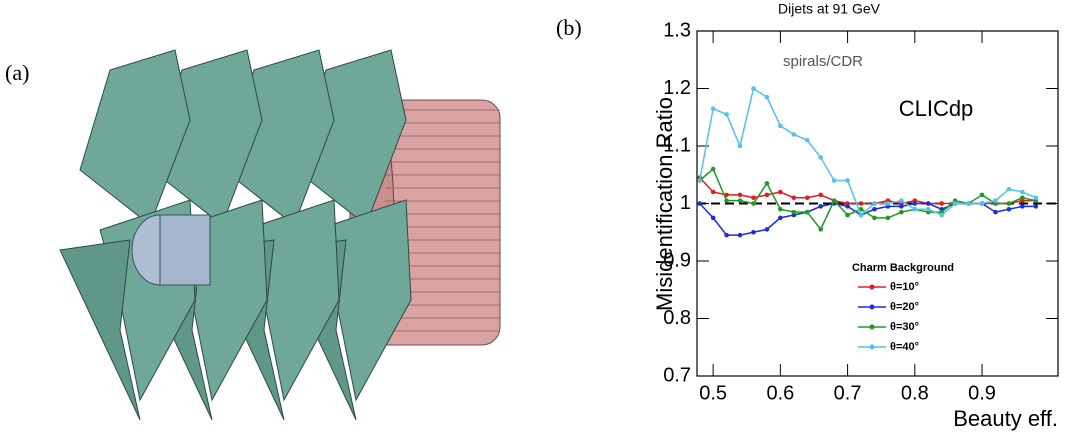 The height and width of the screenshot is (444, 1065). What do you see at coordinates (569, 27) in the screenshot?
I see `panel-label: (b)` at bounding box center [569, 27].